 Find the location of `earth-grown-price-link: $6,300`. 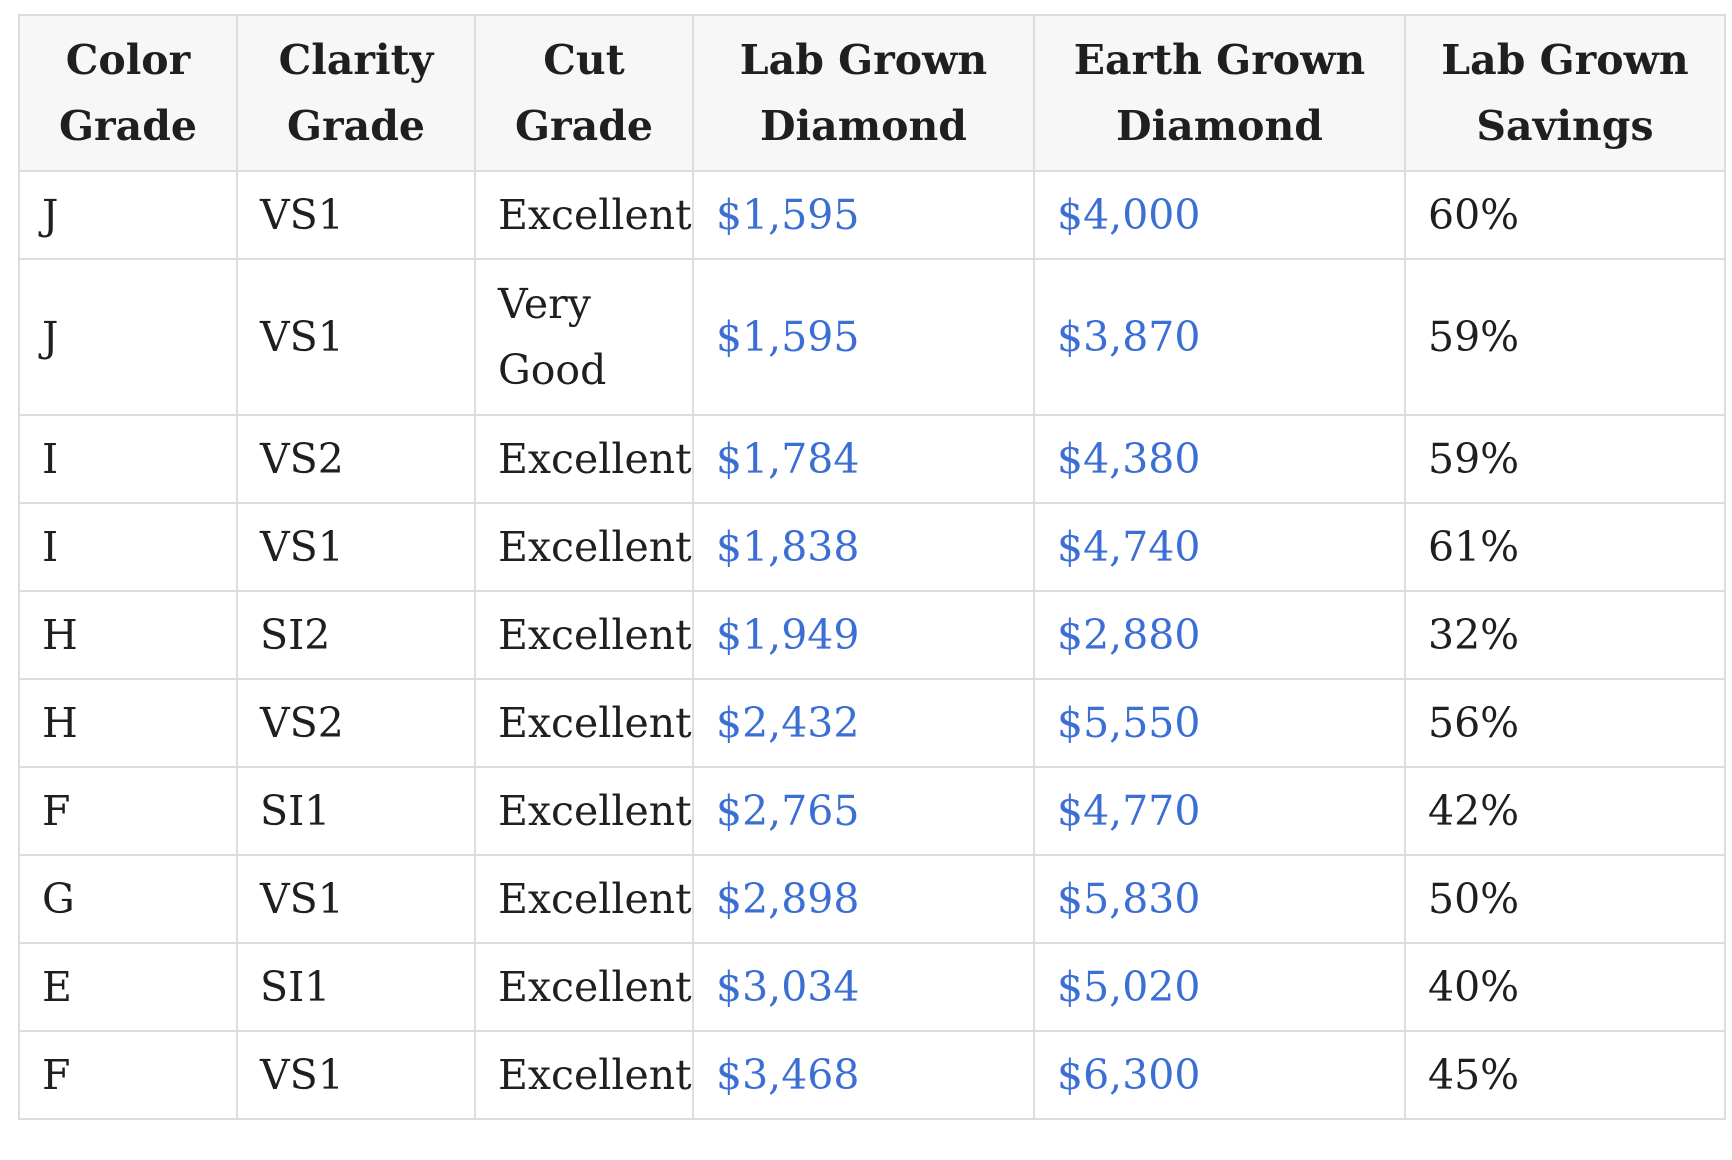

earth-grown-price-link: $6,300 is located at coordinates (1219, 1075).